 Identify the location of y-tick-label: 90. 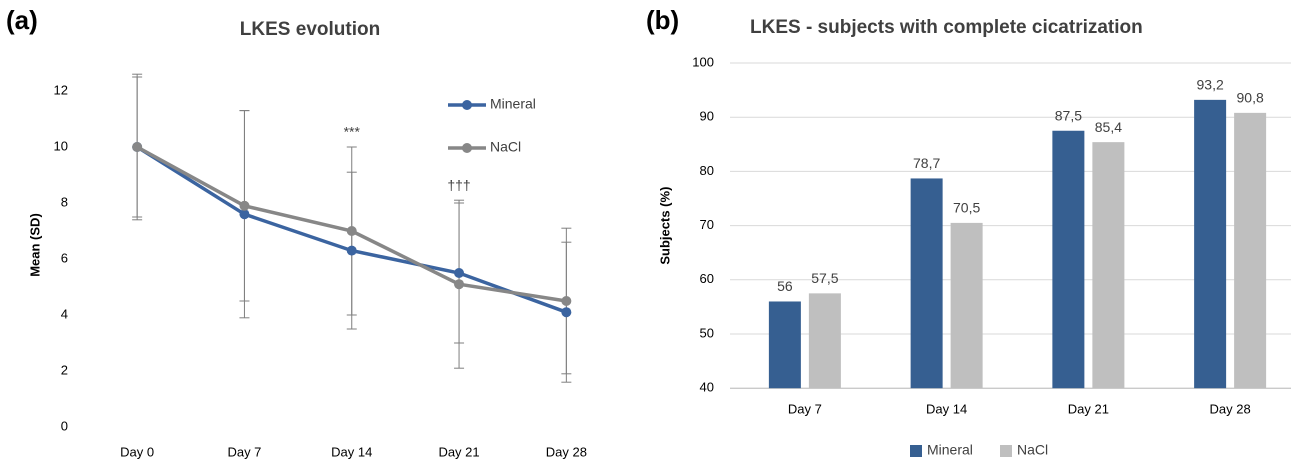
(707, 116).